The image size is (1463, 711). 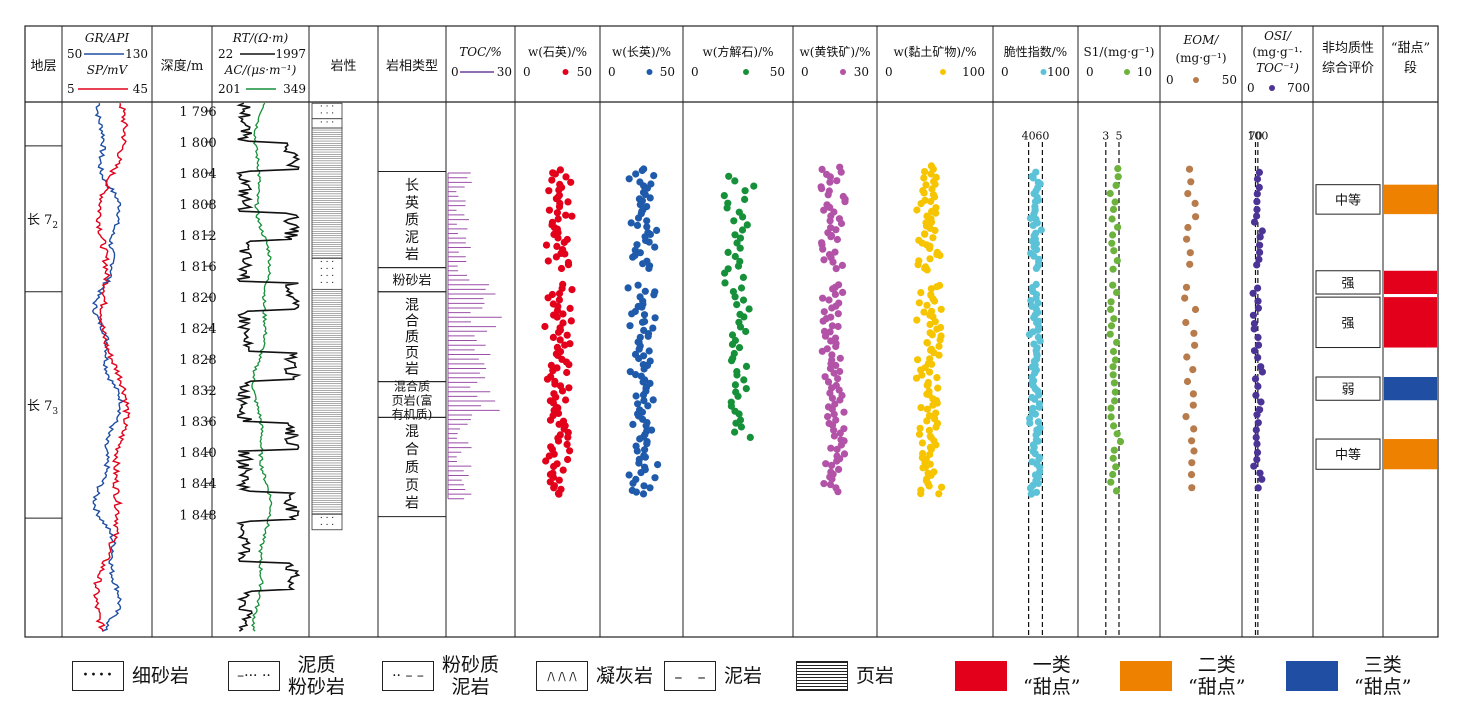 What do you see at coordinates (649, 72) in the screenshot?
I see `feldspar-legend-dot` at bounding box center [649, 72].